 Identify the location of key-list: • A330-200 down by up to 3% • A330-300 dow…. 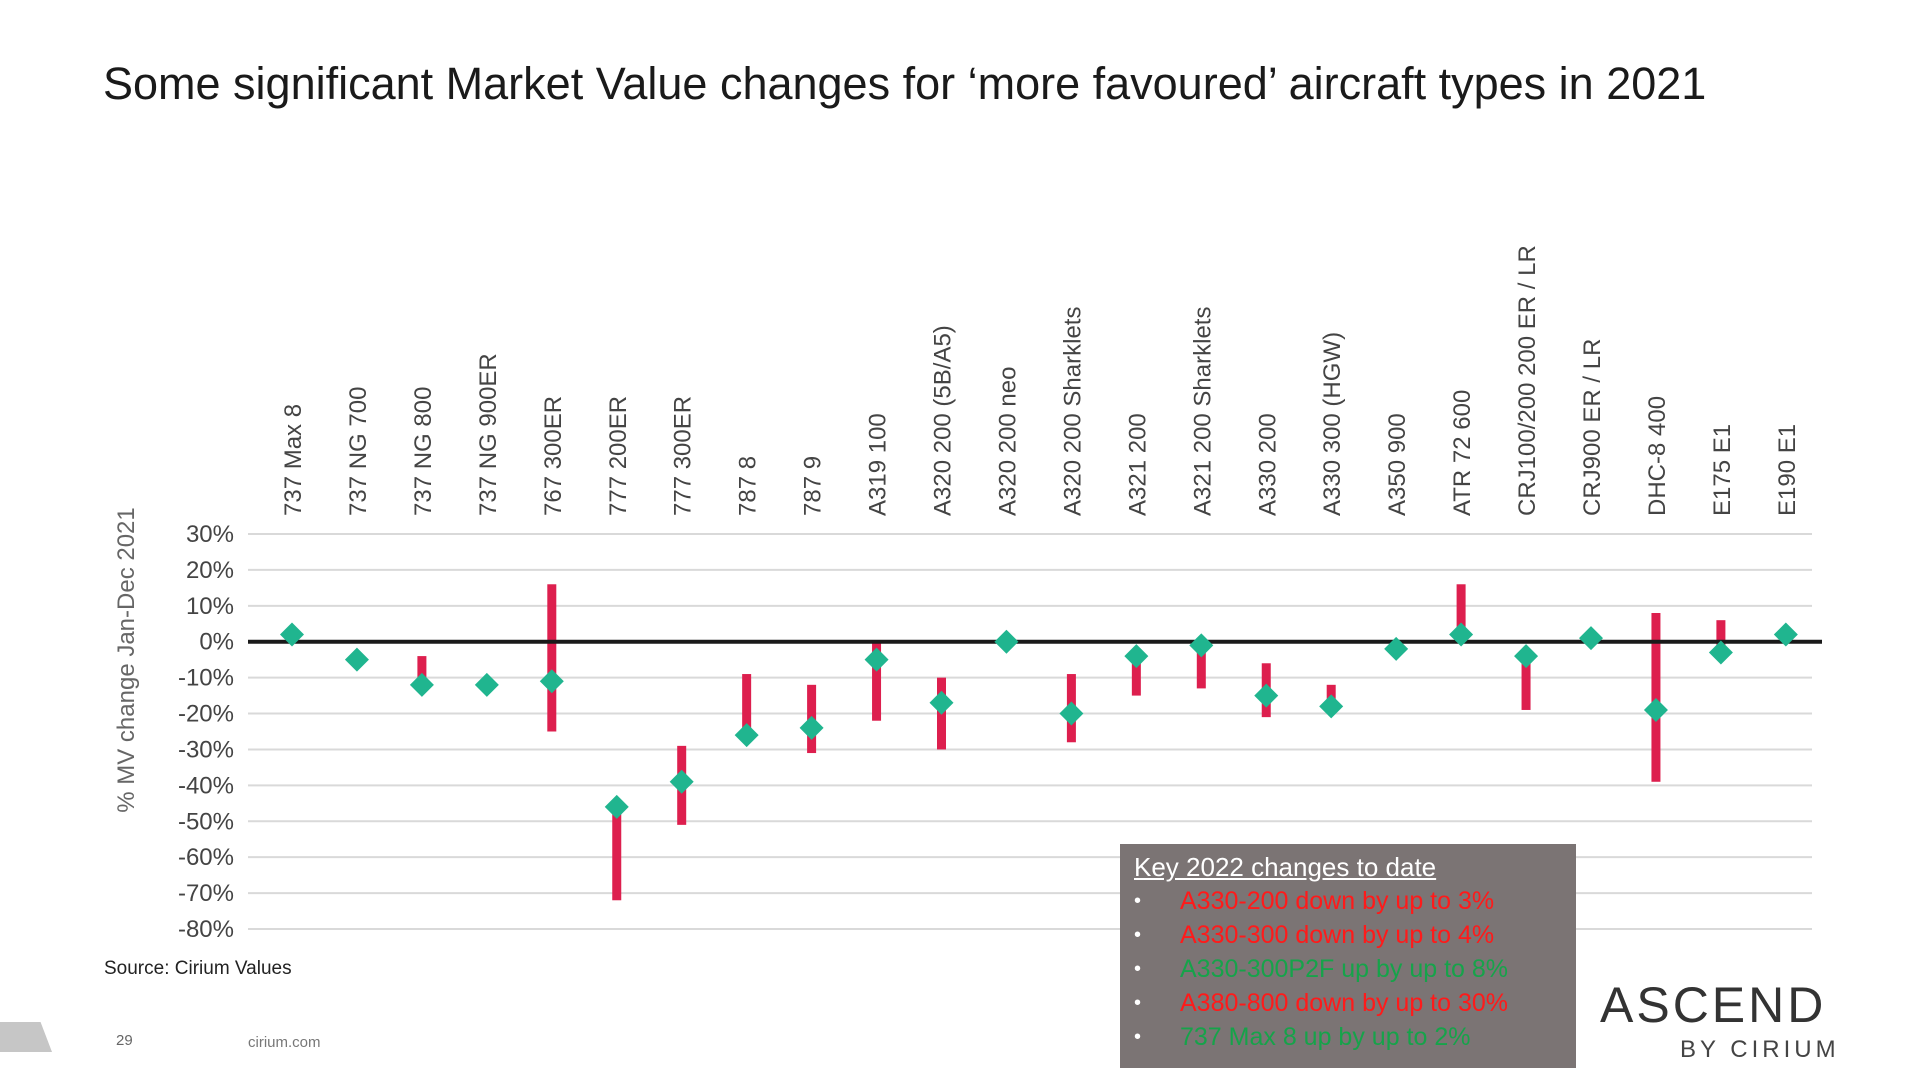
(1348, 969).